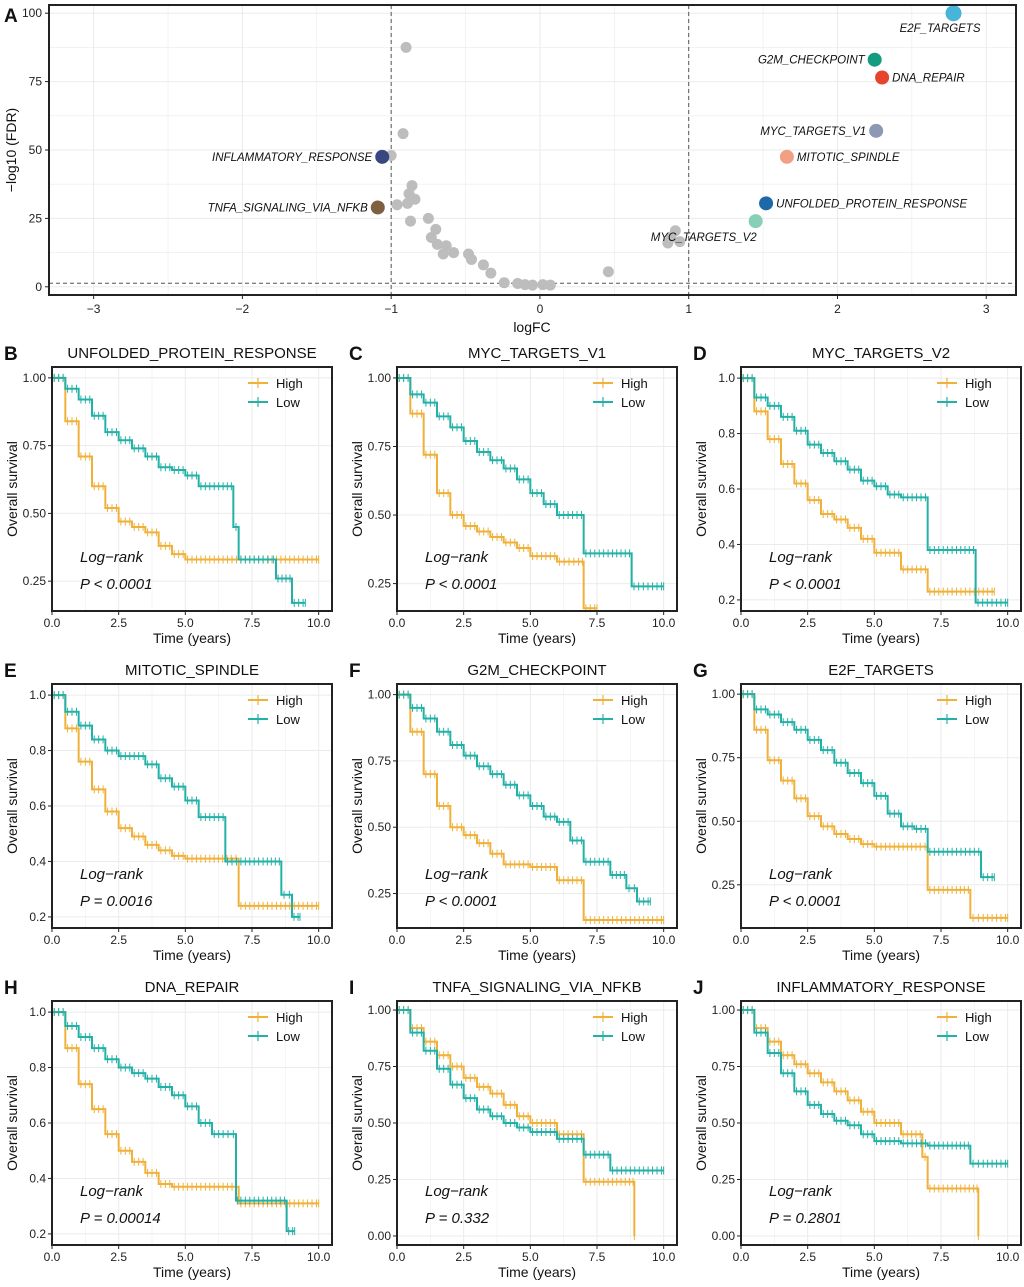  I want to click on panel-title: DNA_REPAIR, so click(192, 987).